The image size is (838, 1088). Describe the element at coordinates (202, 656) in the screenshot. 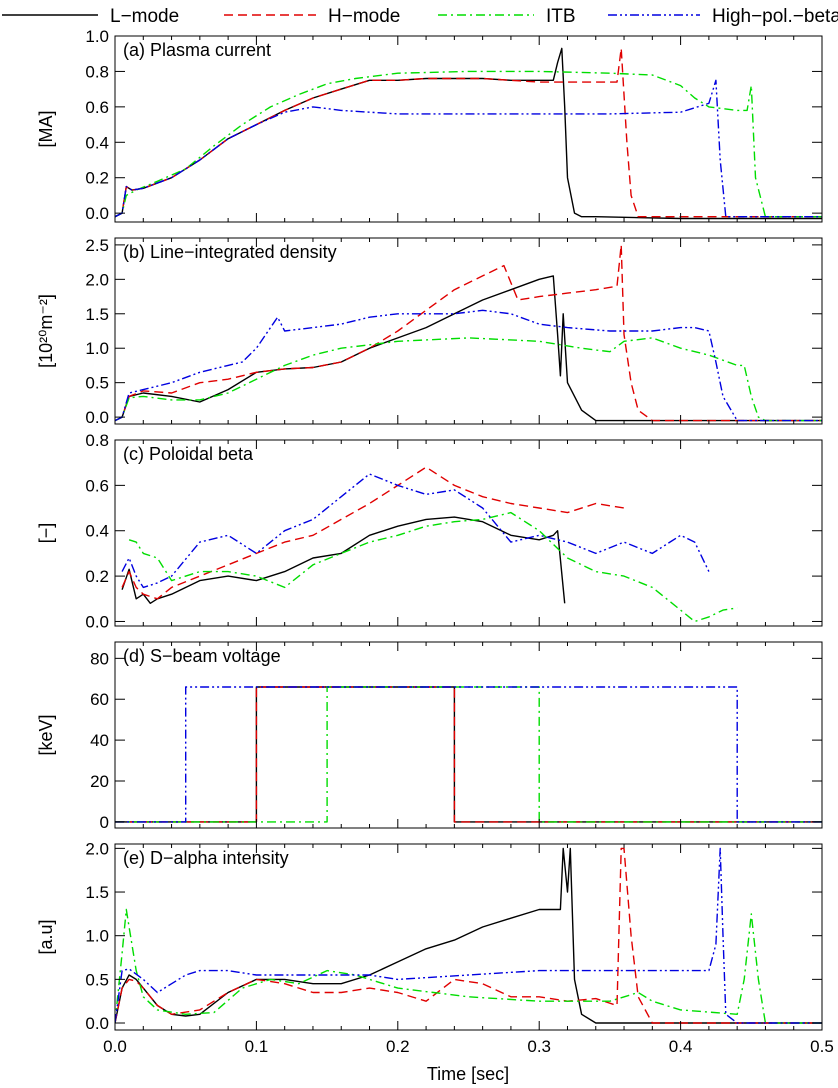

I see `panel-title: (d) S−beam voltage` at that location.